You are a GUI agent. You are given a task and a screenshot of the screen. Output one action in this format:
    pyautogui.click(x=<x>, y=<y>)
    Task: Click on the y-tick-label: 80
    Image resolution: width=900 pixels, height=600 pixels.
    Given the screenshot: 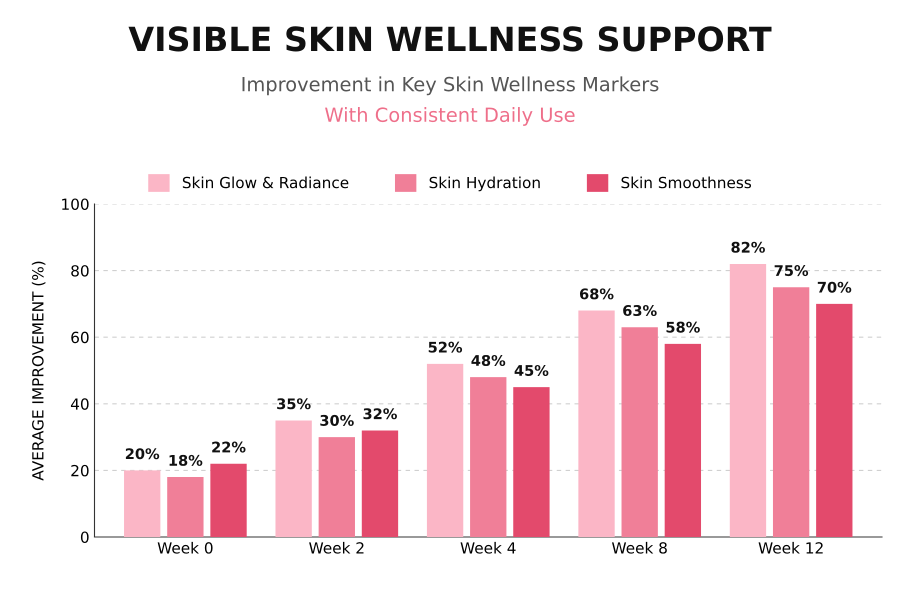 What is the action you would take?
    pyautogui.click(x=80, y=271)
    